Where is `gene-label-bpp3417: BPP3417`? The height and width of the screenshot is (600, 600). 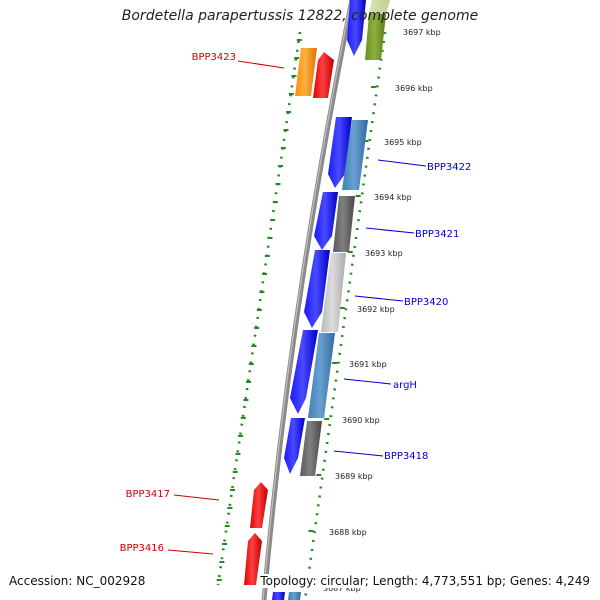 gene-label-bpp3417: BPP3417 is located at coordinates (148, 494).